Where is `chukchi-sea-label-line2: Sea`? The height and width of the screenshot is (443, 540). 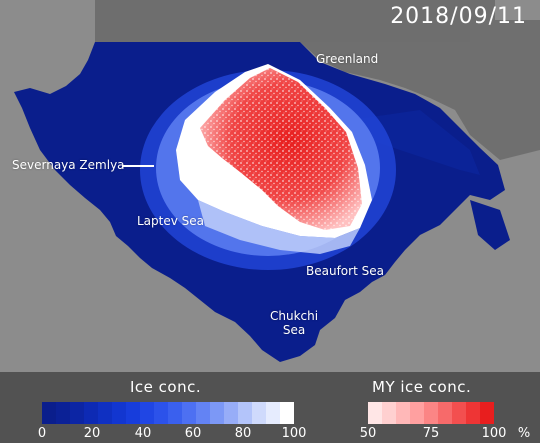 chukchi-sea-label-line2: Sea is located at coordinates (294, 330).